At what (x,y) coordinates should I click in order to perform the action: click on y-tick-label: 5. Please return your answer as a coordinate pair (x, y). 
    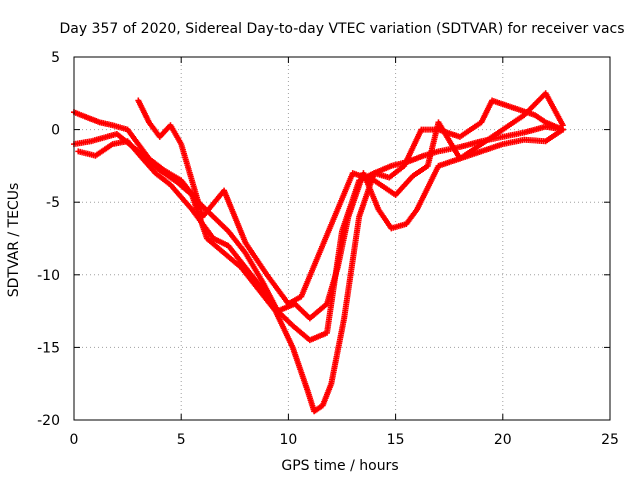
    Looking at the image, I should click on (55, 58).